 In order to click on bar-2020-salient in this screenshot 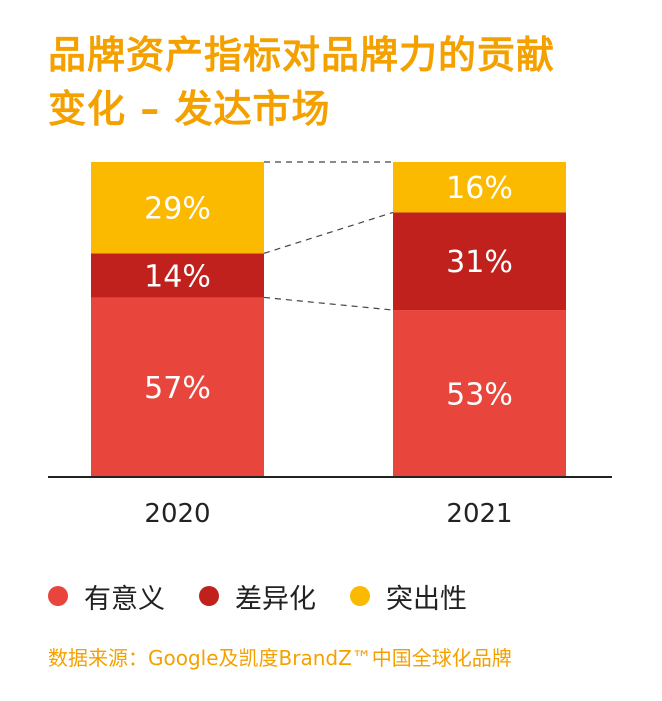, I will do `click(177, 208)`.